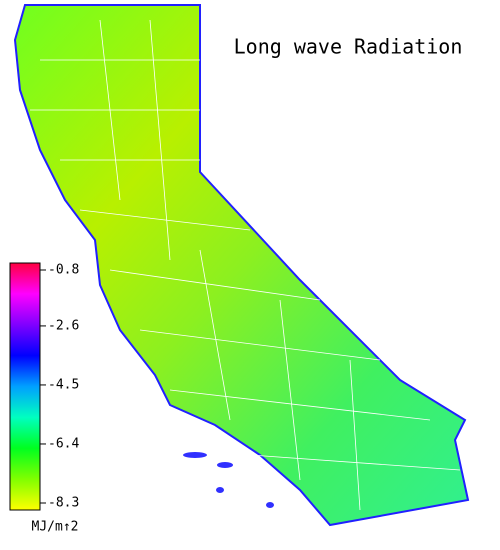 The image size is (500, 550). Describe the element at coordinates (63, 270) in the screenshot. I see `colorbar-tick-label: -0.8` at that location.